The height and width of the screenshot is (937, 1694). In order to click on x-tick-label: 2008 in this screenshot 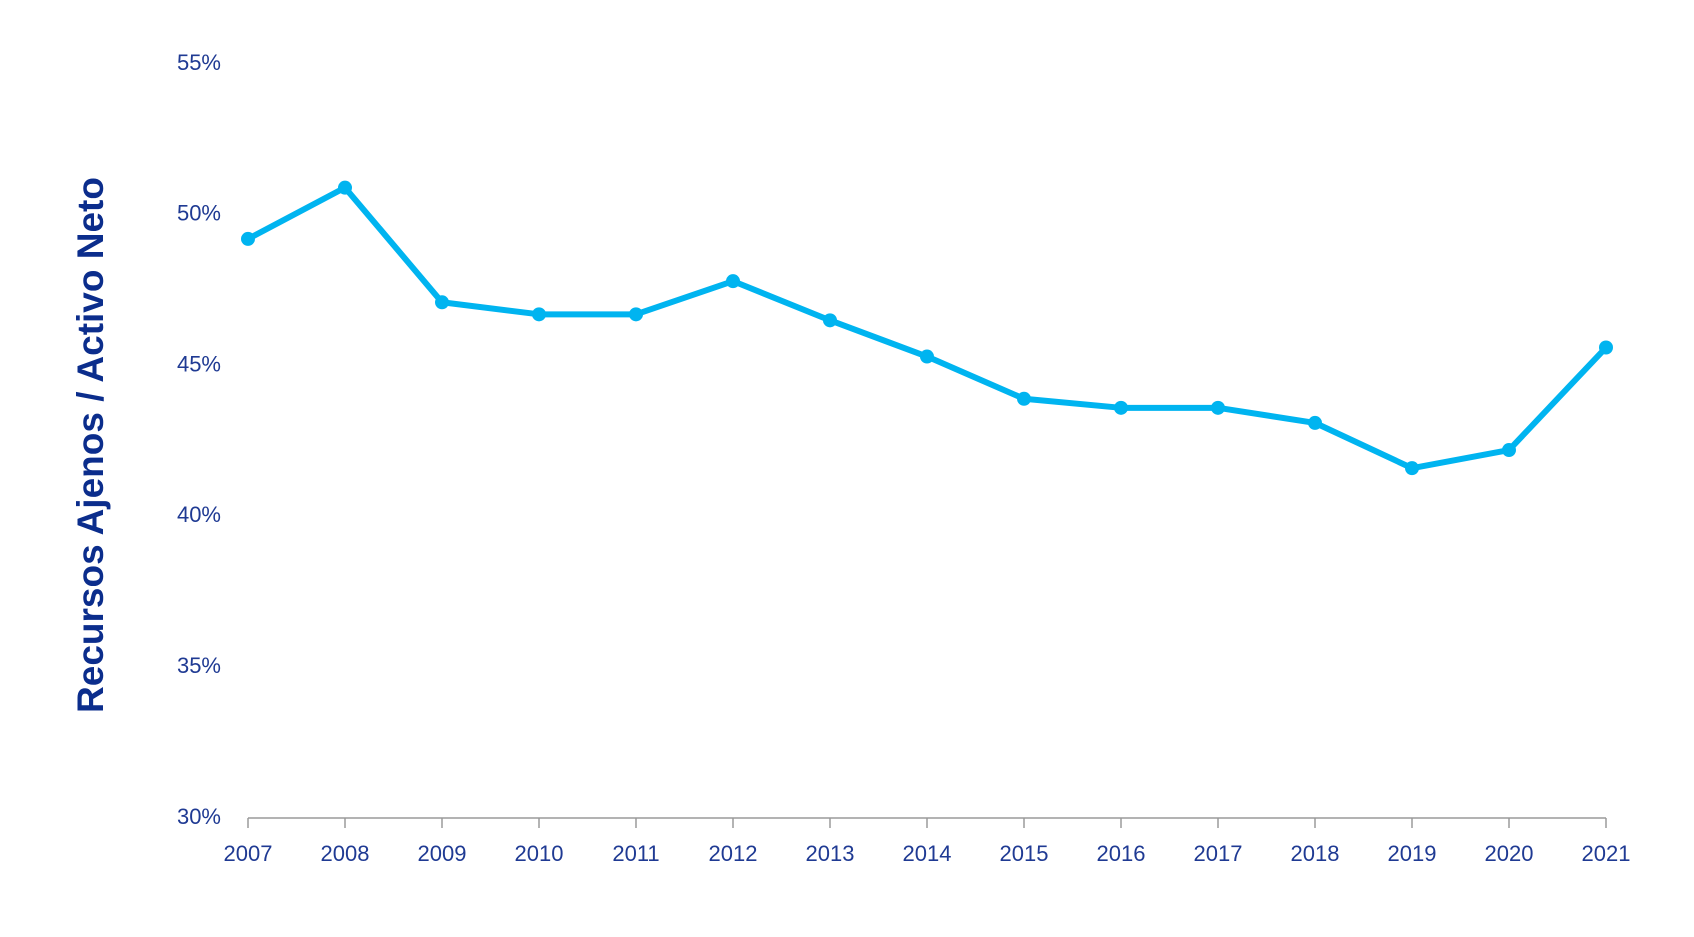, I will do `click(345, 853)`.